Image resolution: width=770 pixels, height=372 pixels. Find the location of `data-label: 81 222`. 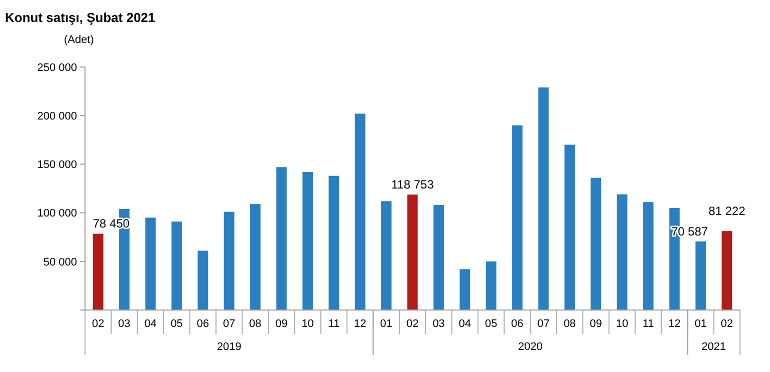

data-label: 81 222 is located at coordinates (727, 211).